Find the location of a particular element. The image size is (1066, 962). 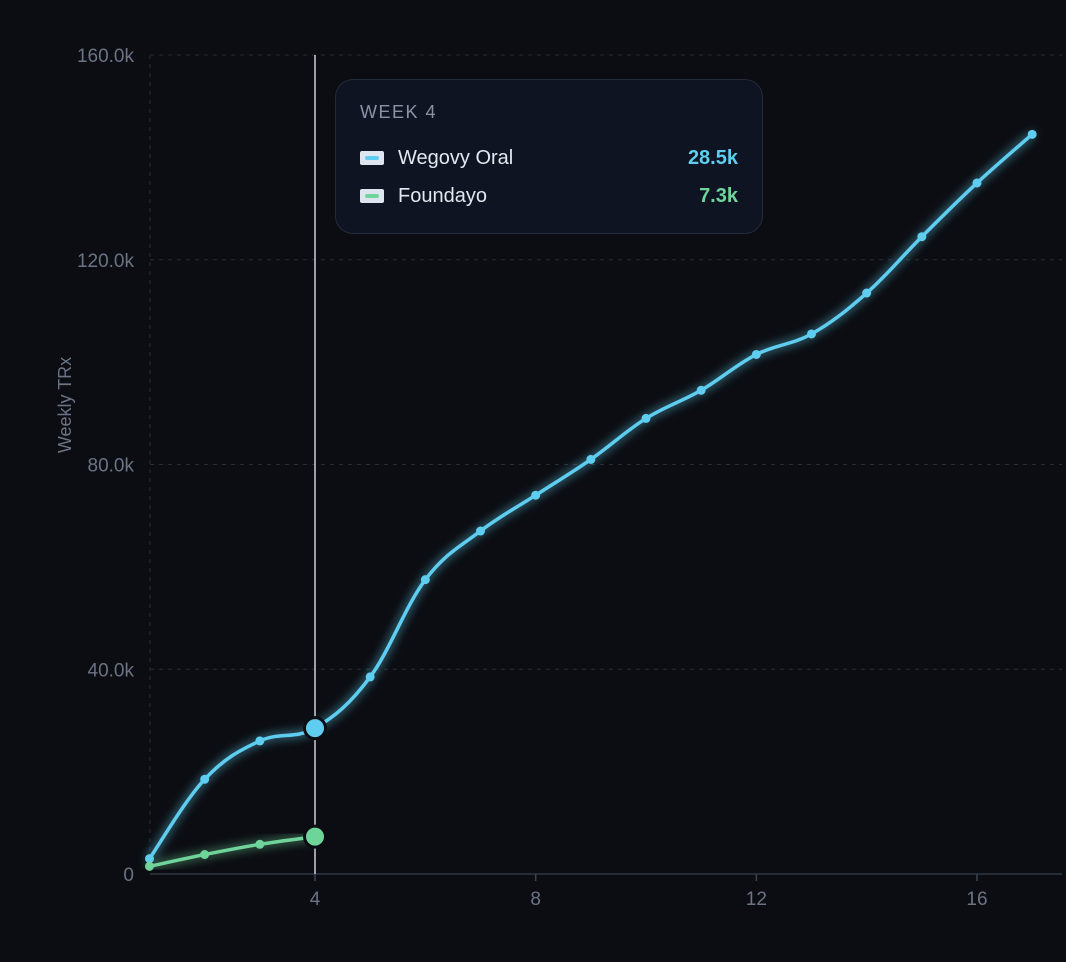

tooltip-series-value: 28.5k is located at coordinates (712, 157).